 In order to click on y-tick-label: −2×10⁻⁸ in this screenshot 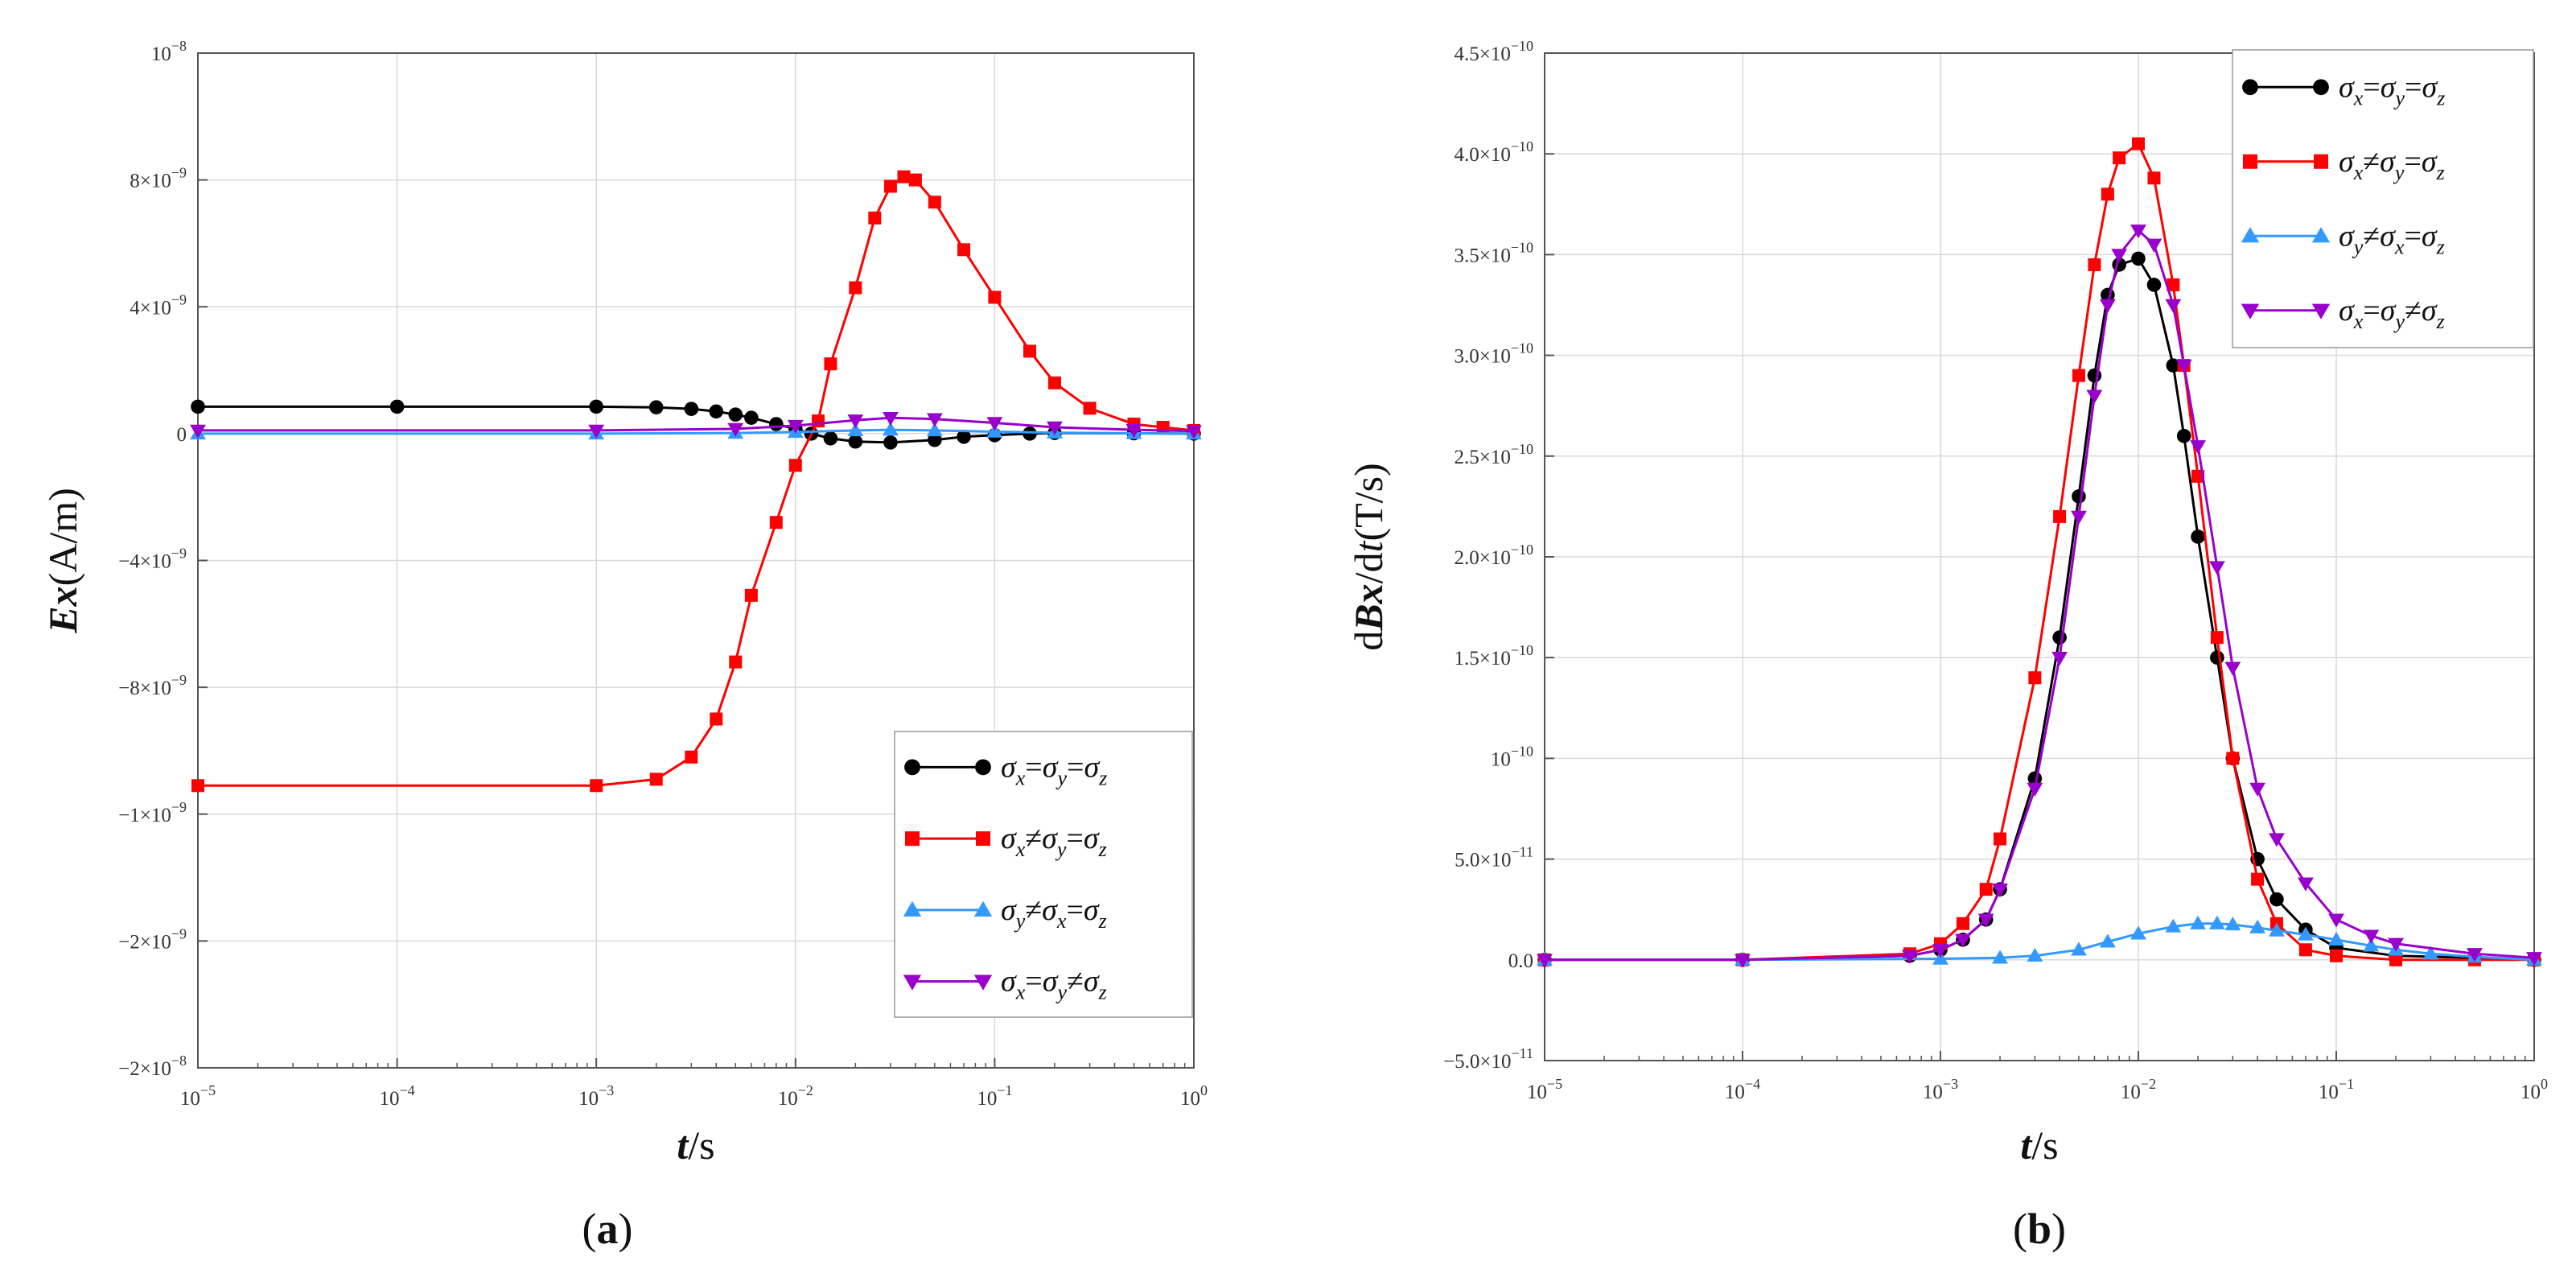, I will do `click(152, 1066)`.